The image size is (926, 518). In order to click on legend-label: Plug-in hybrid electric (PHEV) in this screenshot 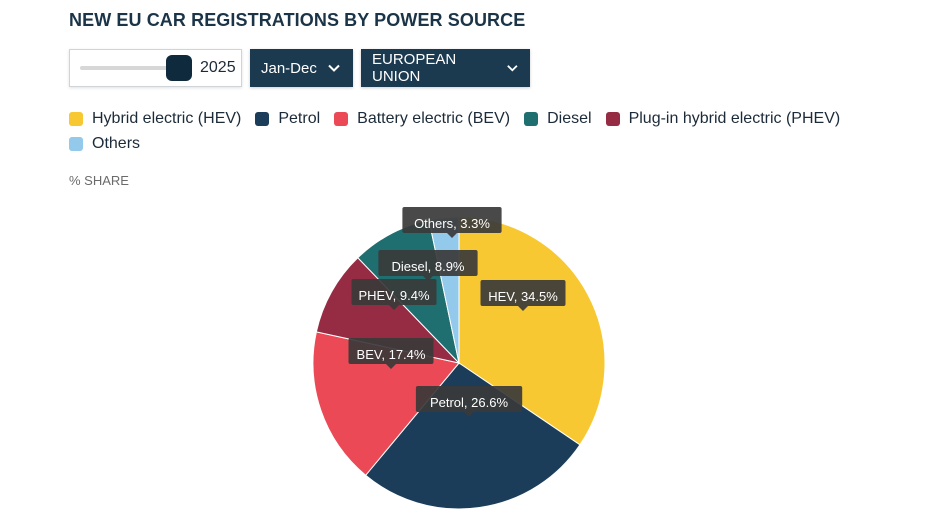, I will do `click(734, 118)`.